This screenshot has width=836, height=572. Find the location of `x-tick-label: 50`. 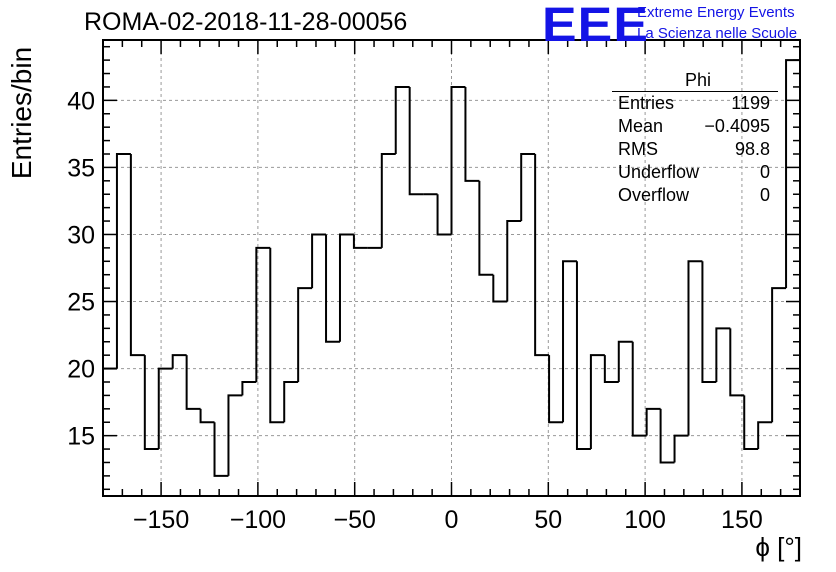

x-tick-label: 50 is located at coordinates (548, 520).